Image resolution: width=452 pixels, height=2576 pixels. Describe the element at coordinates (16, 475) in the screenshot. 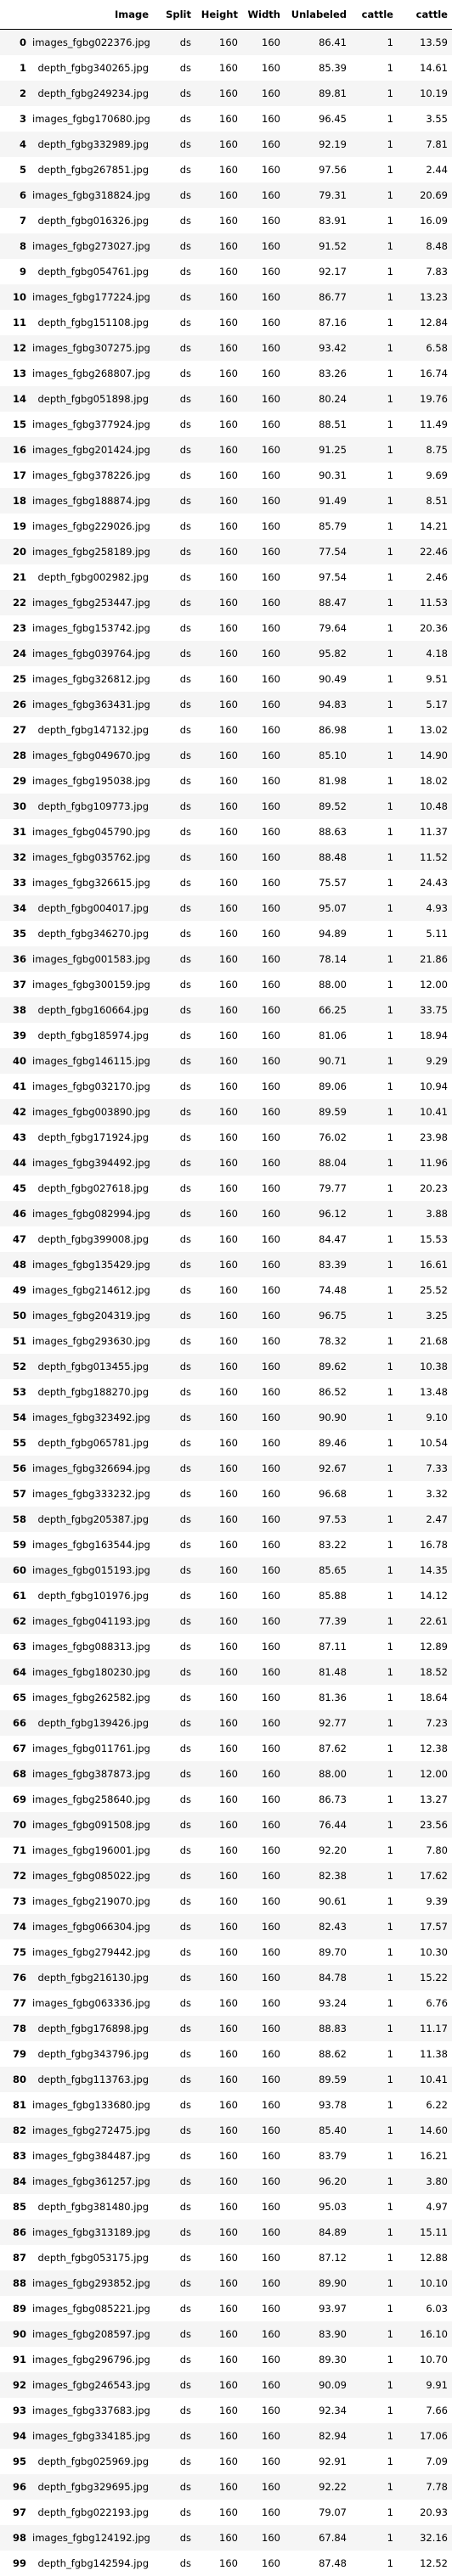

I see `row-index: 17` at that location.